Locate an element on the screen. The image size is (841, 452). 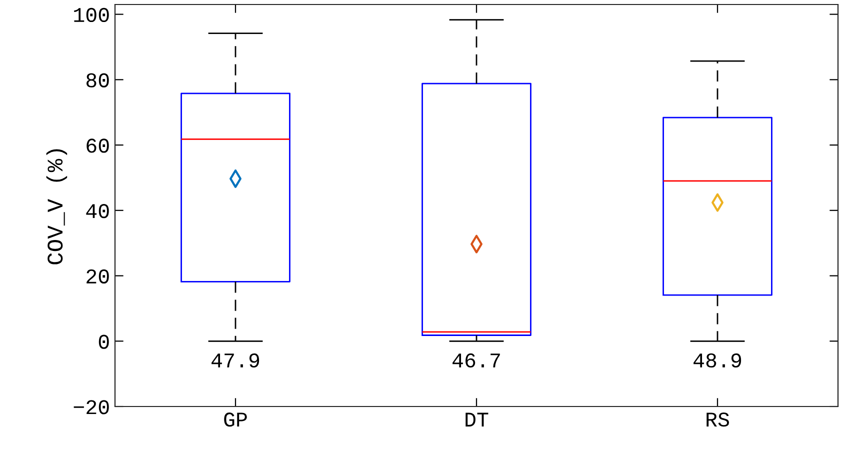
y-tick-label: 40 is located at coordinates (97, 211).